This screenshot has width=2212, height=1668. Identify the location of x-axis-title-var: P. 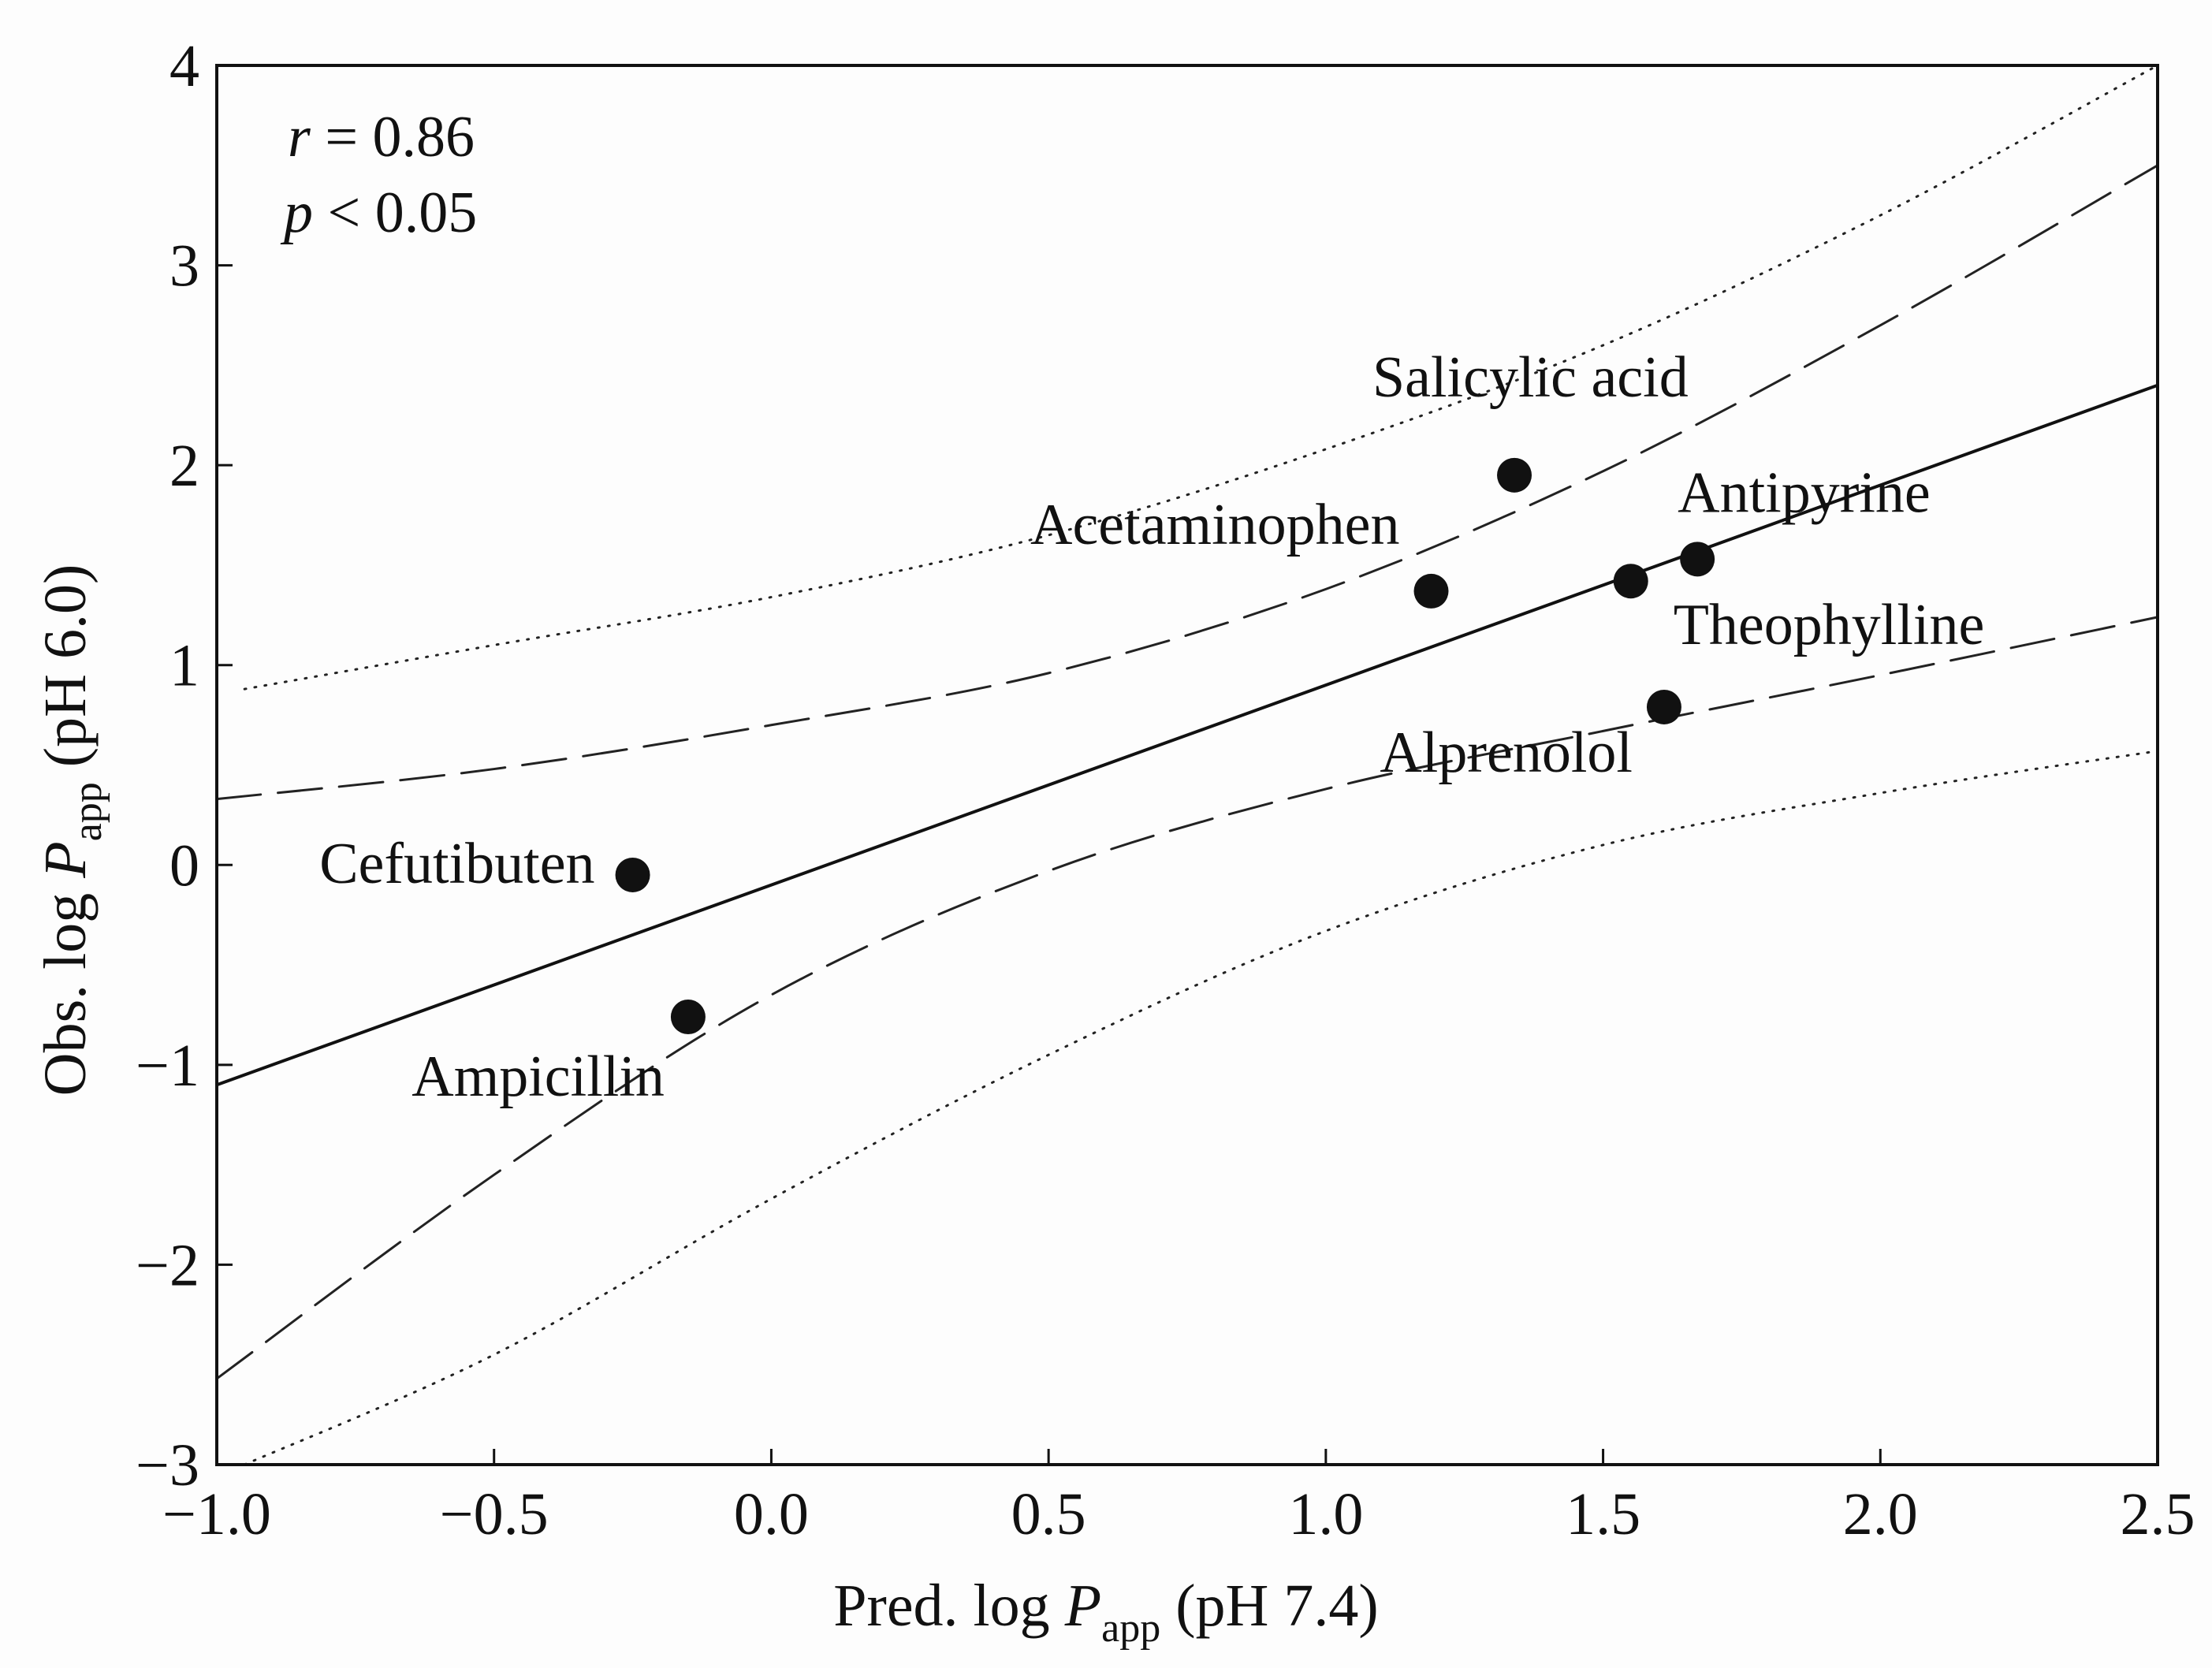
(1082, 1606).